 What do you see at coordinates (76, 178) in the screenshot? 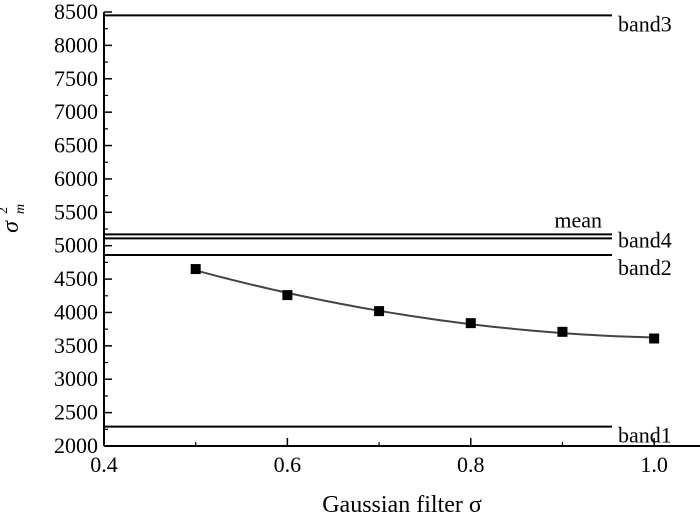
I see `y-tick-label: 6000` at bounding box center [76, 178].